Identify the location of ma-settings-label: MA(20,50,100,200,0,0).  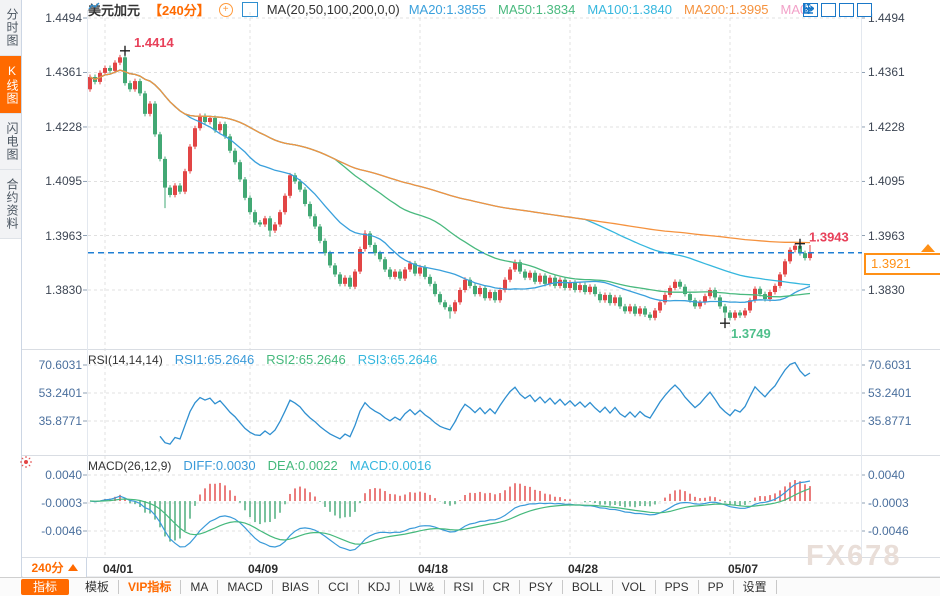
(333, 9).